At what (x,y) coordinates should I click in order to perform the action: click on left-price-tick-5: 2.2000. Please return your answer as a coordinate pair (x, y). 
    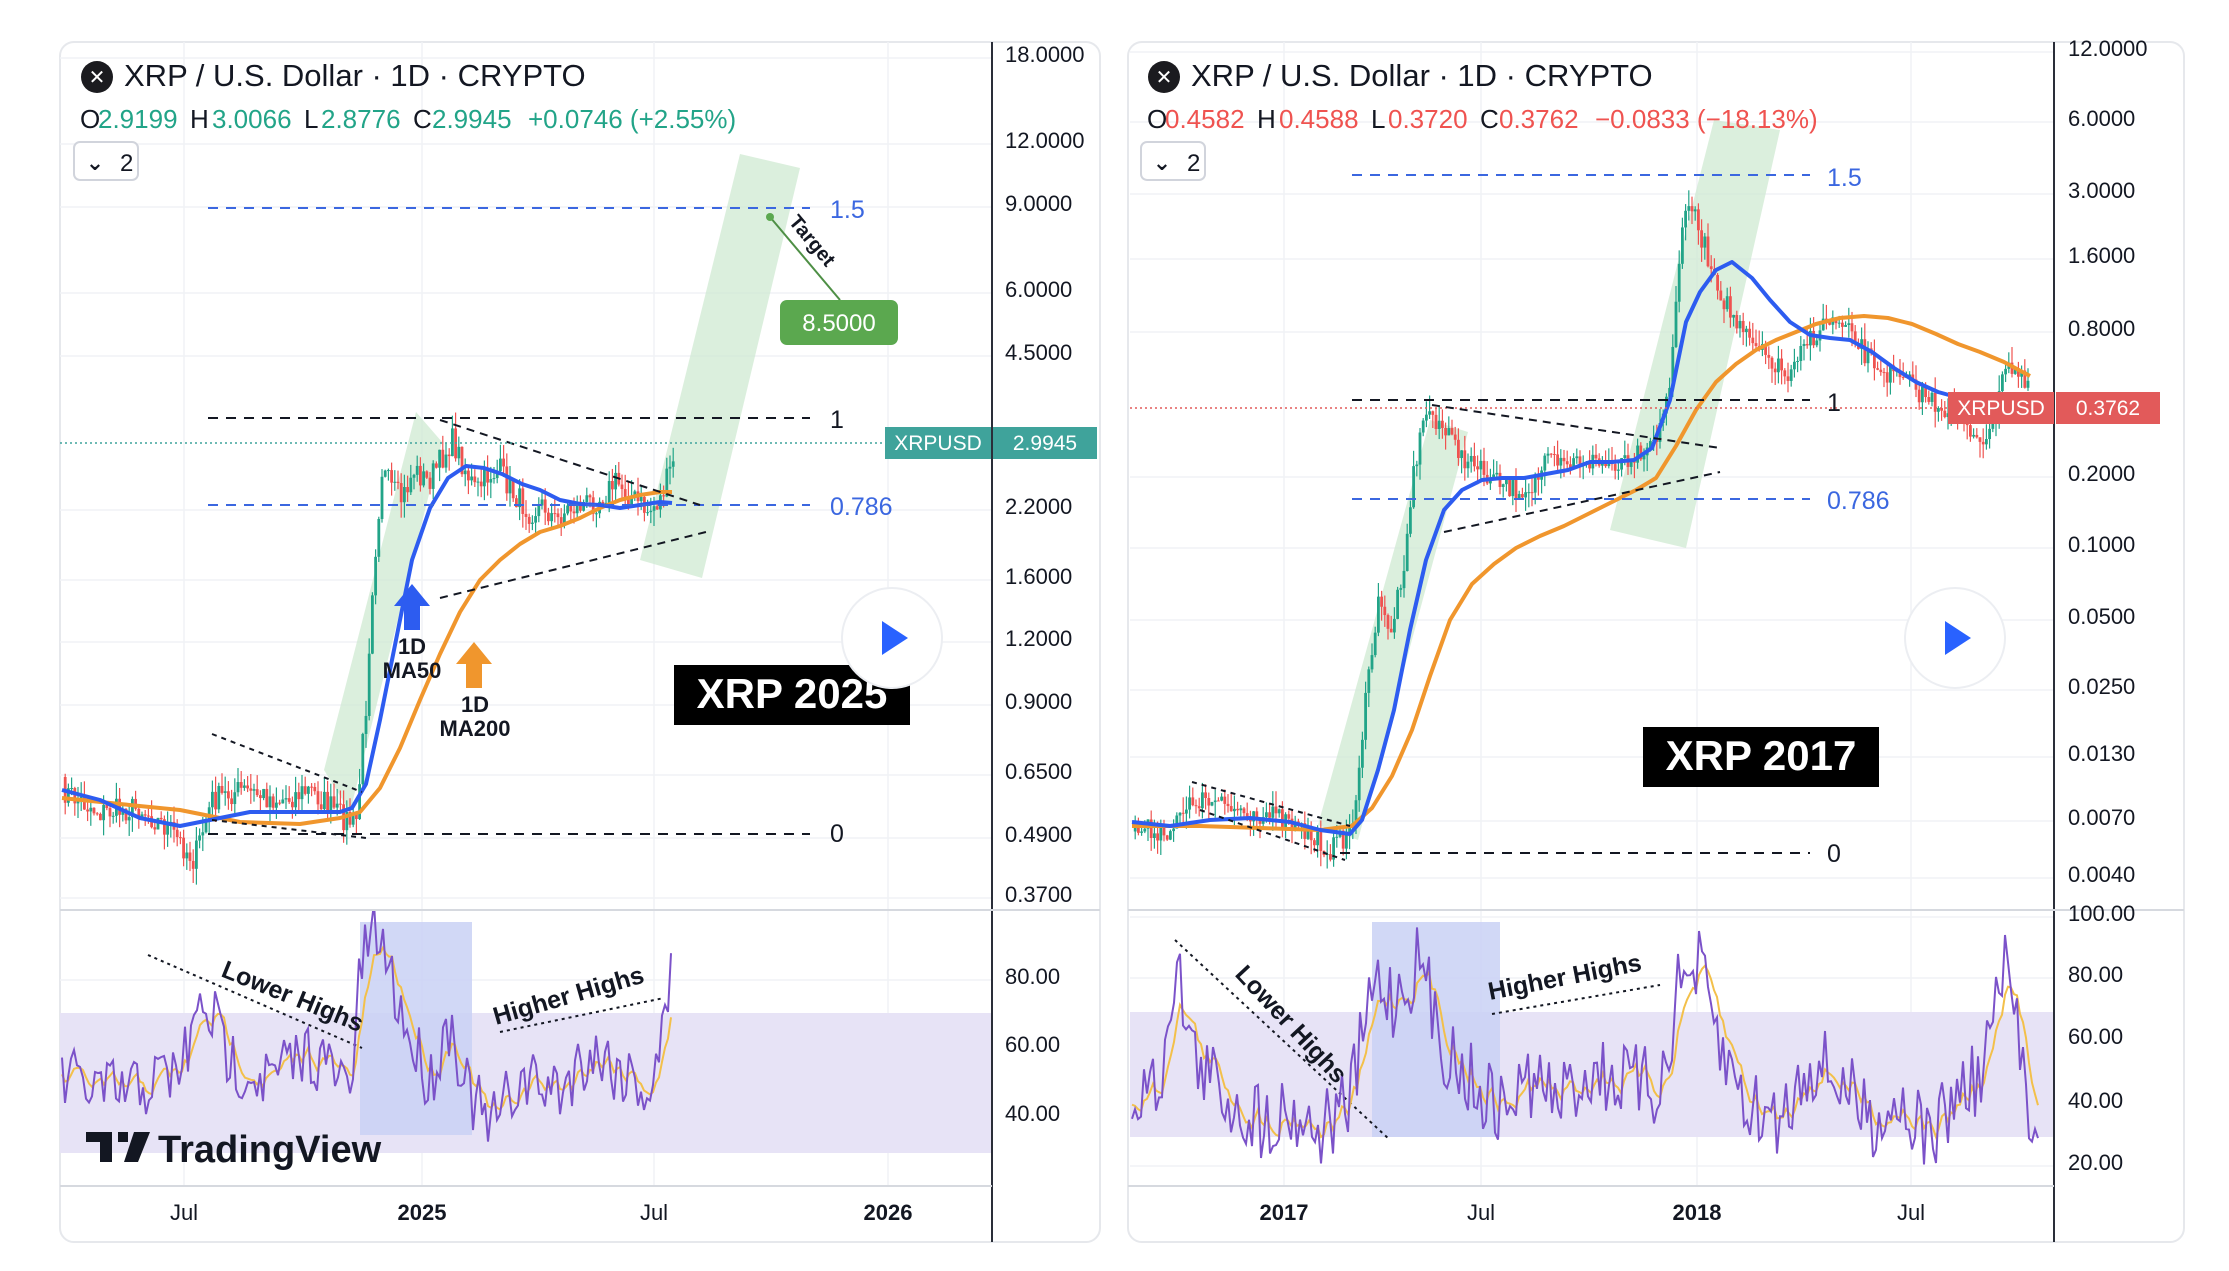
    Looking at the image, I should click on (1038, 506).